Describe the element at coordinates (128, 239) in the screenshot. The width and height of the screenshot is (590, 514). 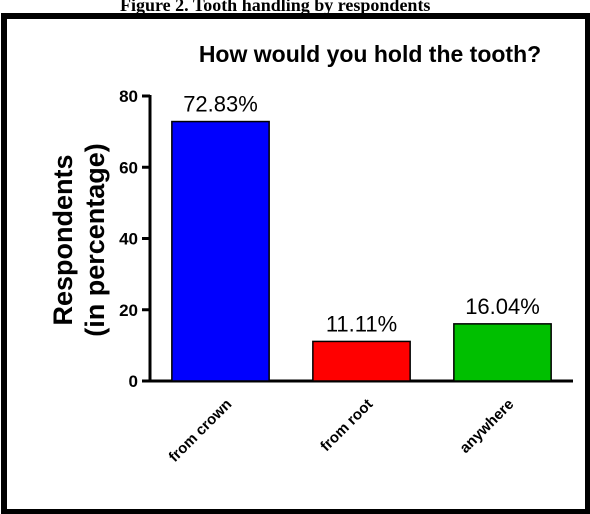
I see `y-tick-label: 40` at that location.